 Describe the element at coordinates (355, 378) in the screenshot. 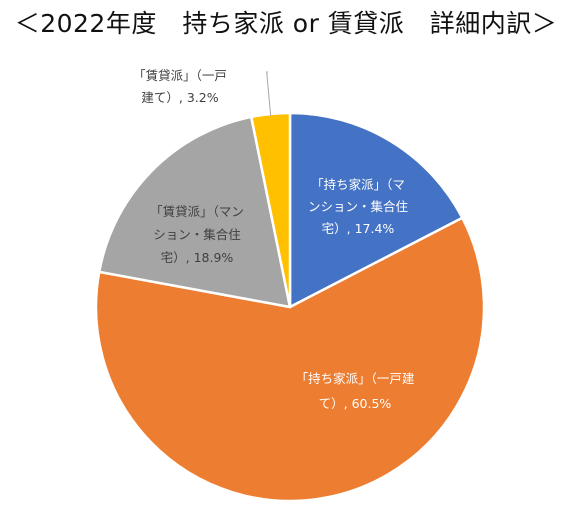

I see `data-label-line: 「持ち家派」（一戸建` at that location.